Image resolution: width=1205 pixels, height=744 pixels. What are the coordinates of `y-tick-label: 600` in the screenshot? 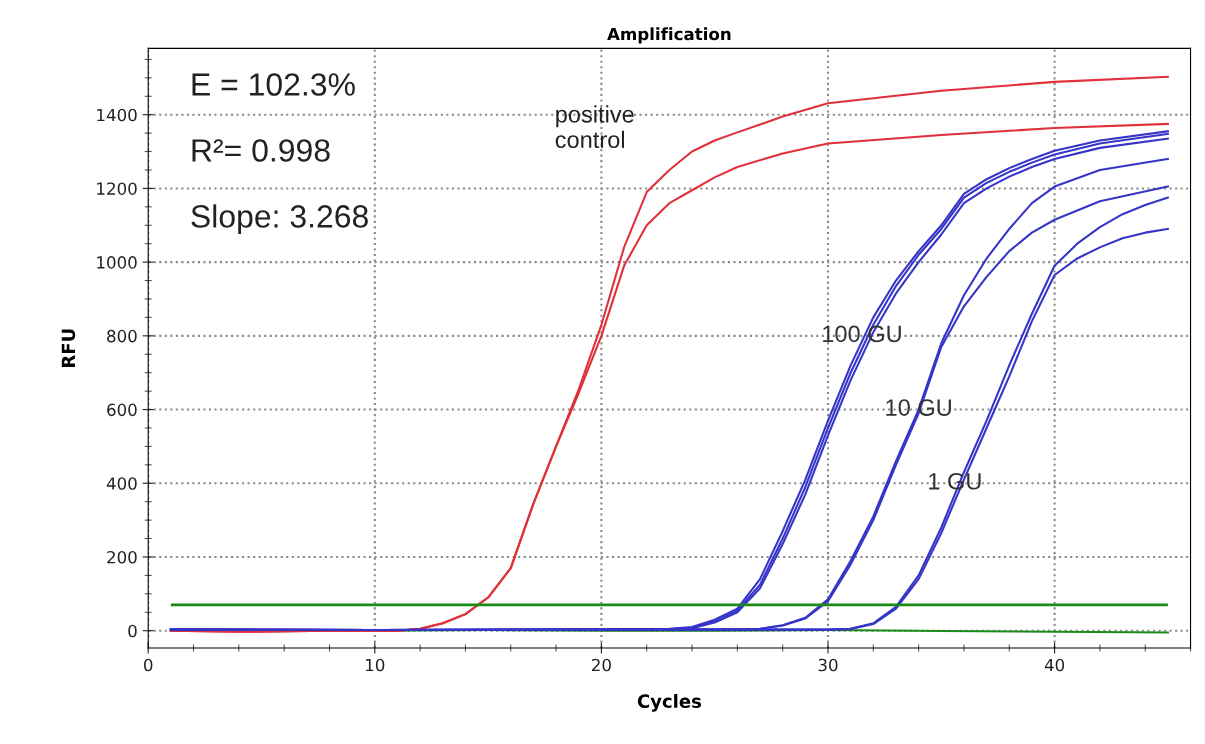 It's located at (122, 410).